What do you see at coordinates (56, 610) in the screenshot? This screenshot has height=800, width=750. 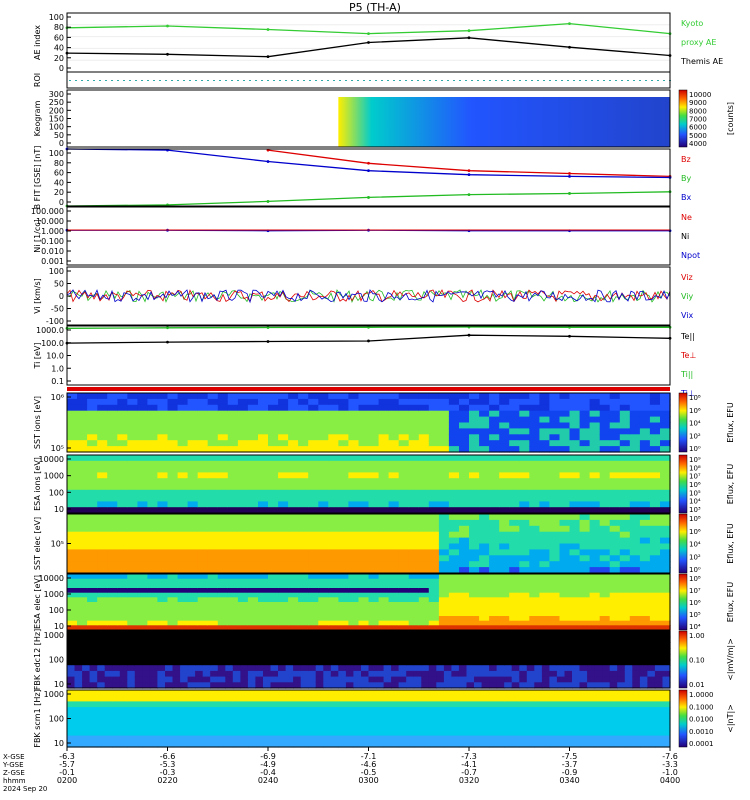 I see `y-tick-label: 100` at bounding box center [56, 610].